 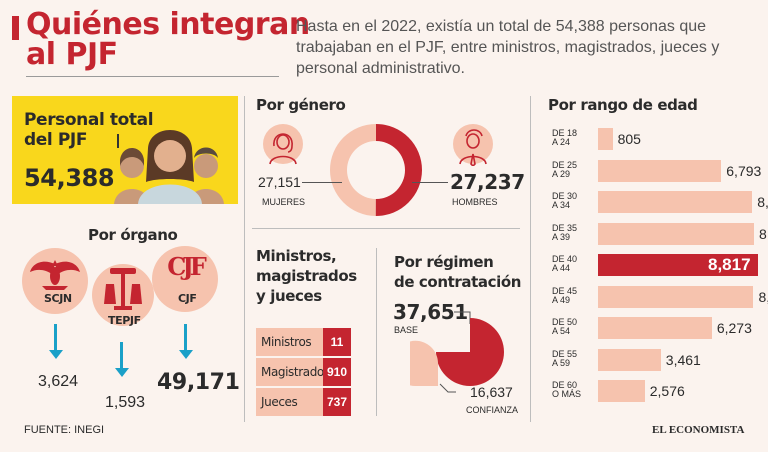 What do you see at coordinates (152, 76) in the screenshot?
I see `title-underline` at bounding box center [152, 76].